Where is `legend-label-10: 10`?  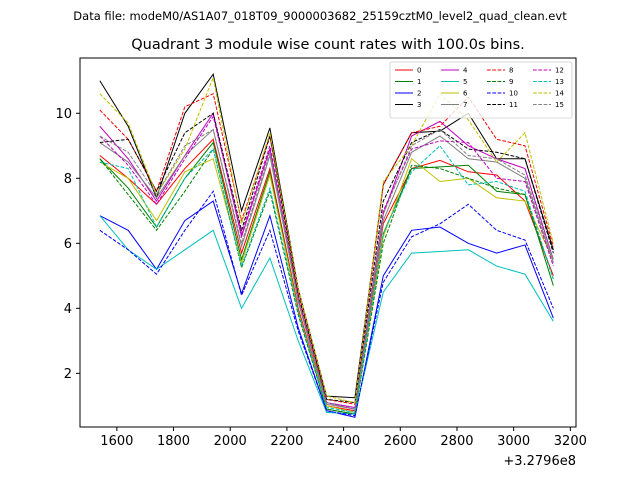
legend-label-10: 10 is located at coordinates (513, 94).